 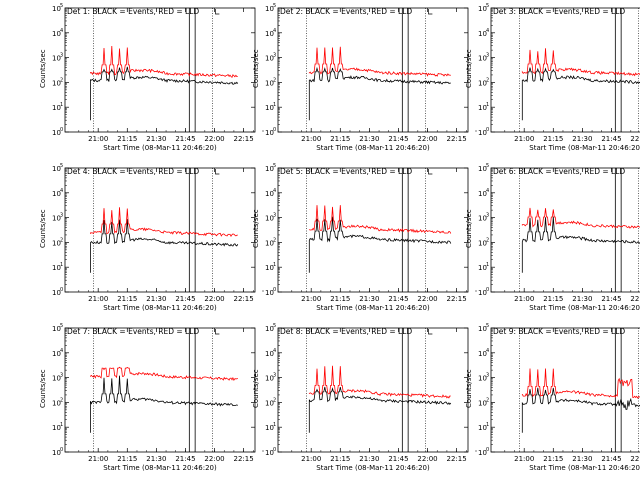 I want to click on panel-title: Det 5: BLACK = Events, RED = LLD, so click(x=346, y=171).